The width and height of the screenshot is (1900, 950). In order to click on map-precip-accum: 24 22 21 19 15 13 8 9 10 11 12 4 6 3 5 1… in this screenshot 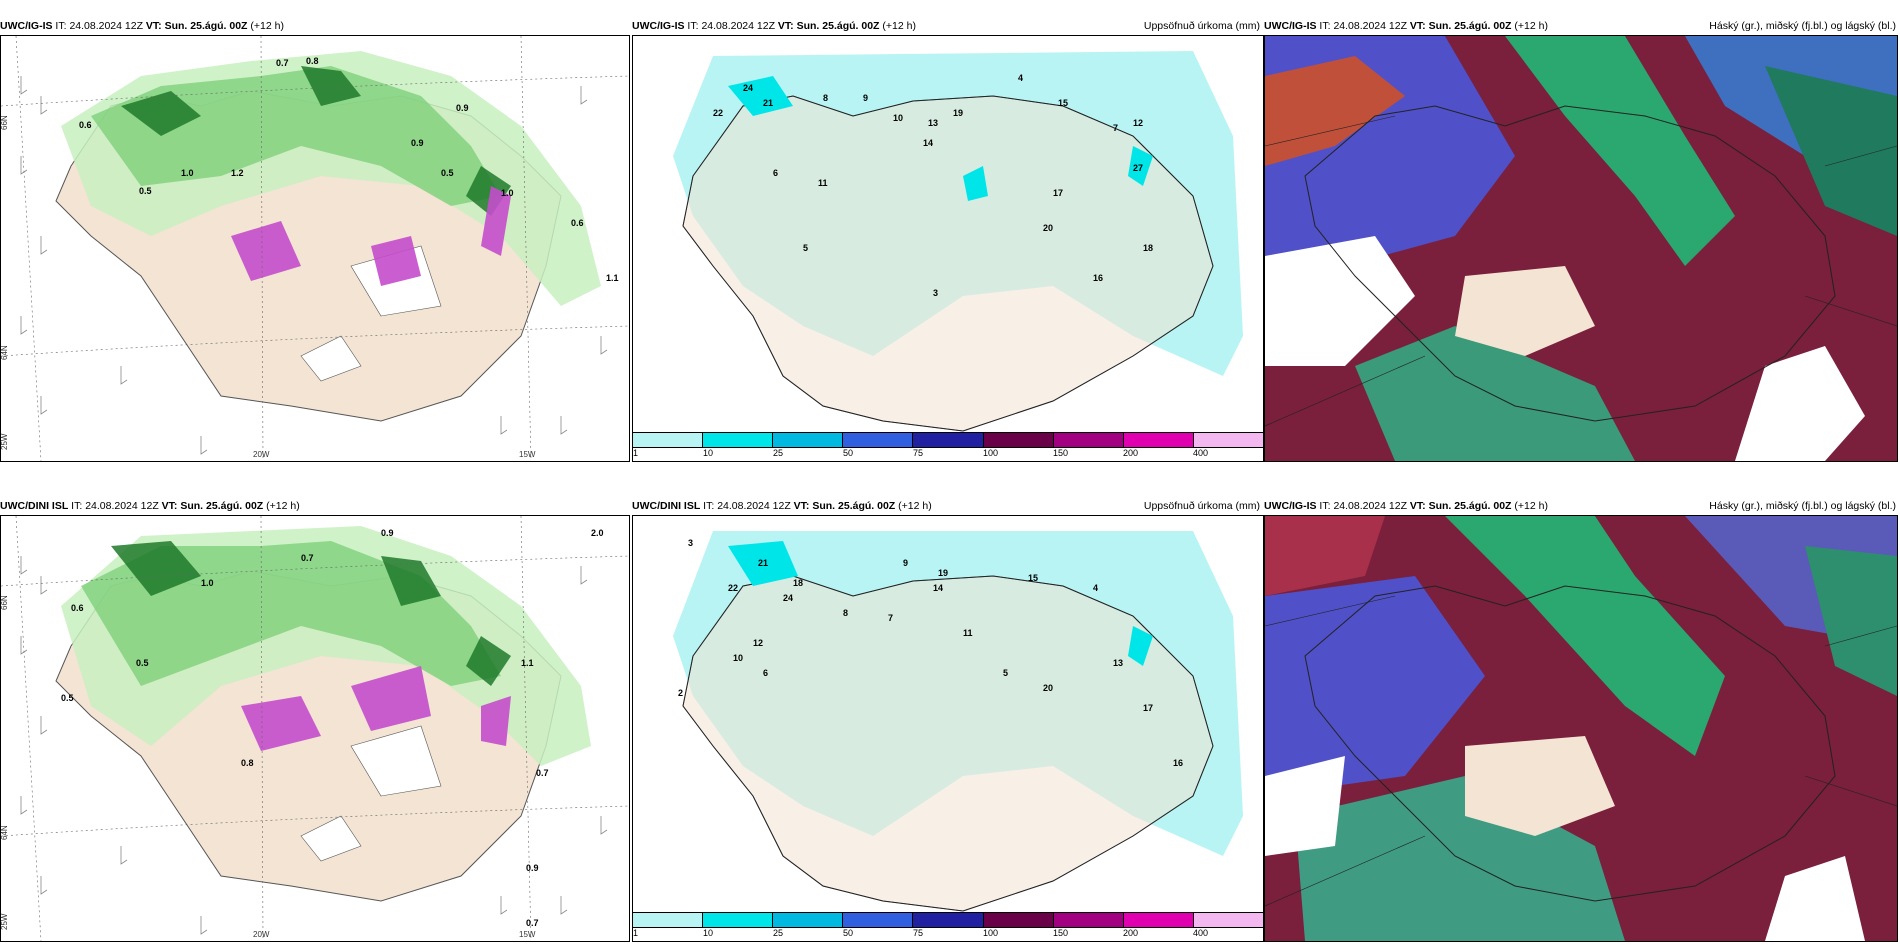, I will do `click(948, 248)`.